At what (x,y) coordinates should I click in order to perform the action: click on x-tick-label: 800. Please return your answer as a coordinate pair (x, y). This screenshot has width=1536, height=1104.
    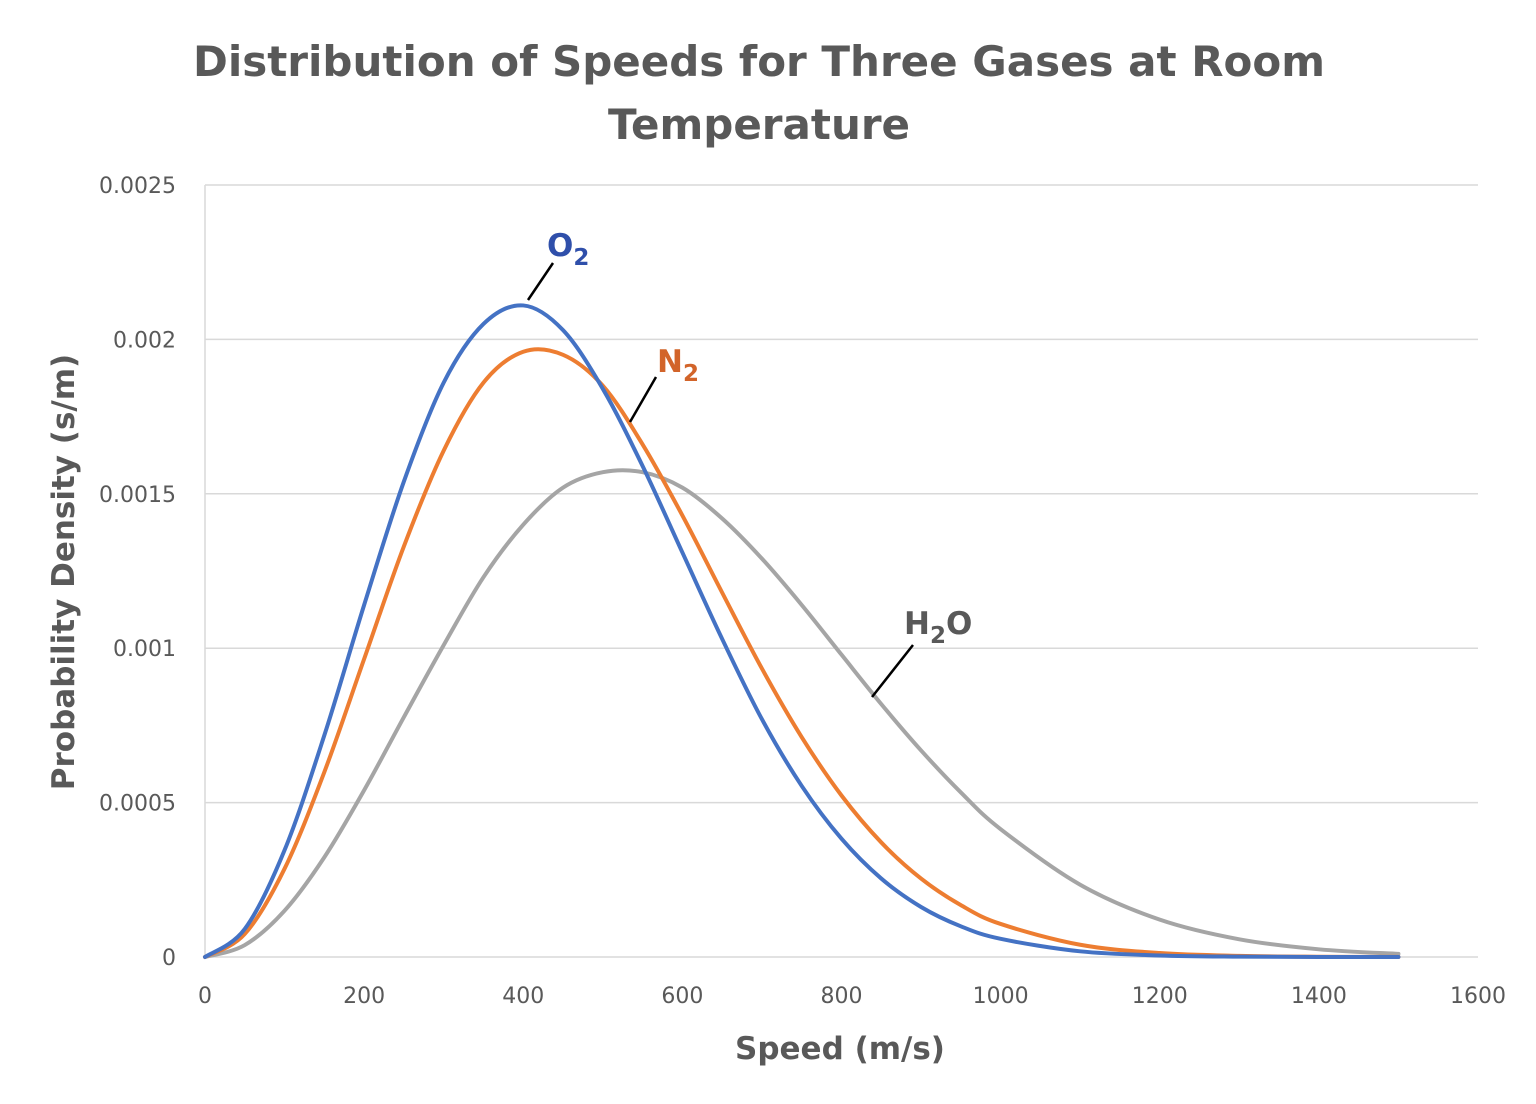
    Looking at the image, I should click on (842, 996).